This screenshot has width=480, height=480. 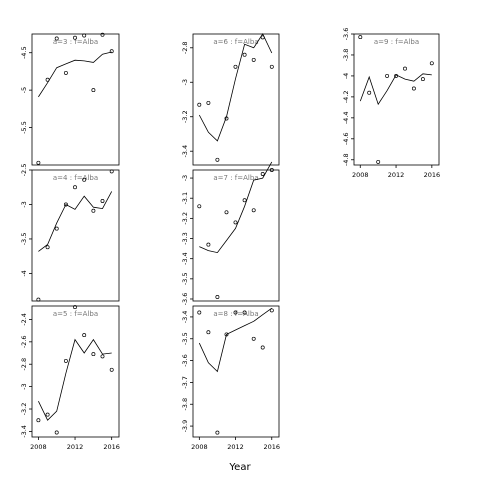 What do you see at coordinates (75, 178) in the screenshot?
I see `panel-title: a=4 : f=Alba` at bounding box center [75, 178].